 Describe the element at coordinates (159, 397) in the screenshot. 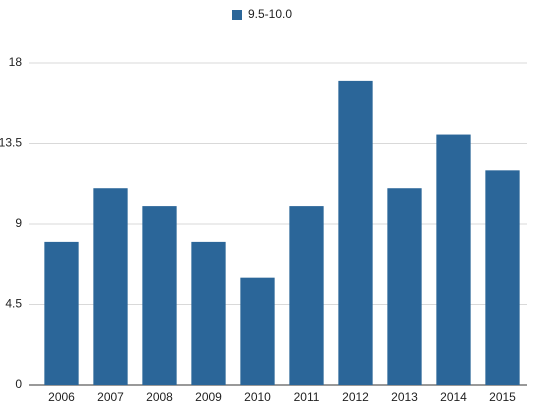

I see `x-tick-label: 2008` at that location.